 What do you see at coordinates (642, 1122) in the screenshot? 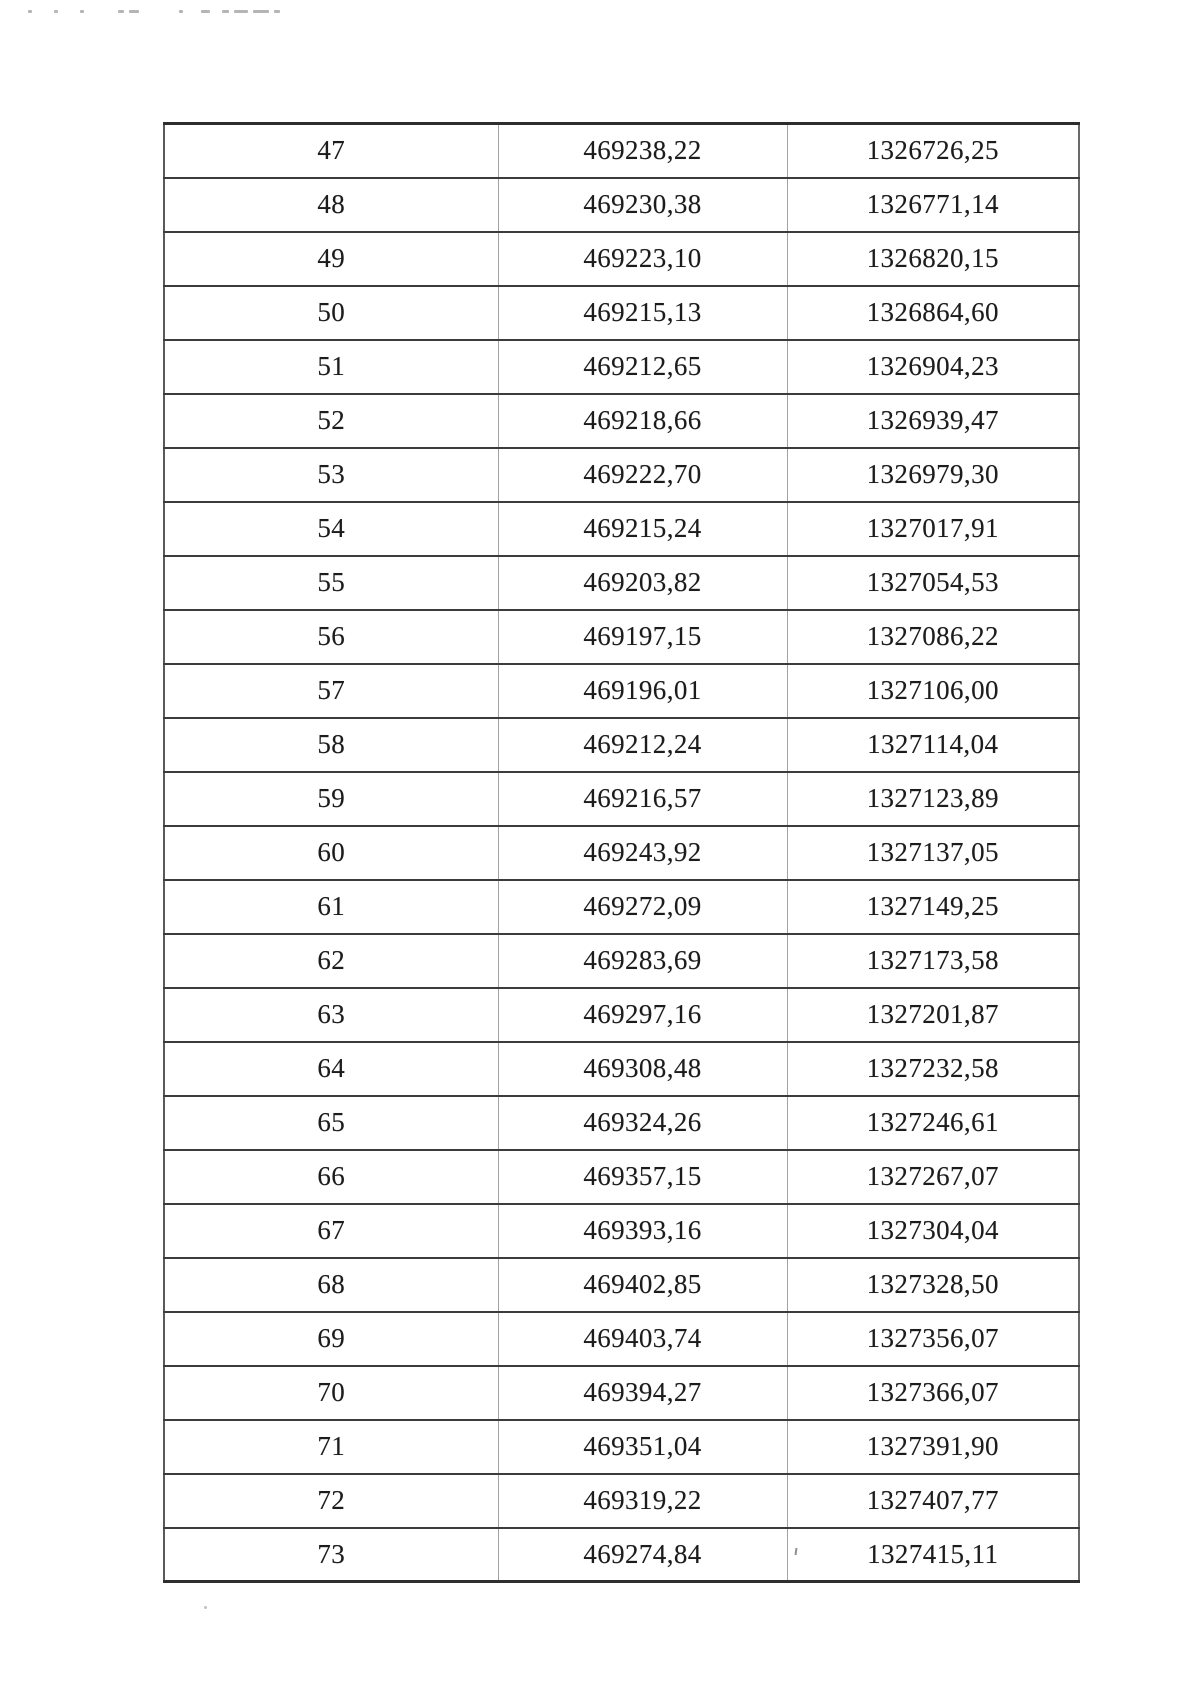
I see `x-coordinate-cell: 469324,26` at bounding box center [642, 1122].